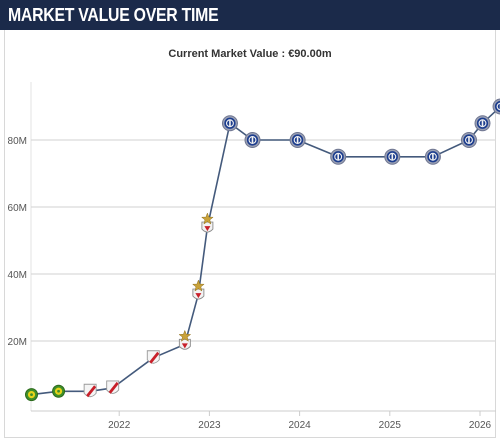  What do you see at coordinates (17, 342) in the screenshot?
I see `y-tick-label: 20M` at bounding box center [17, 342].